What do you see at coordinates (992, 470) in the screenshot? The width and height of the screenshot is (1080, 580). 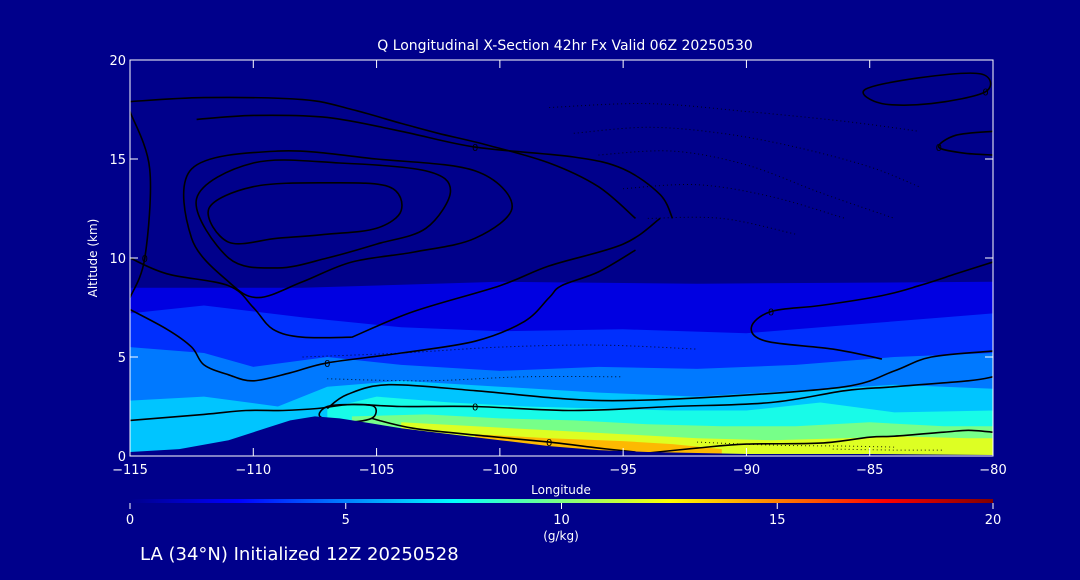 I see `x-tick-label: −80` at bounding box center [992, 470].